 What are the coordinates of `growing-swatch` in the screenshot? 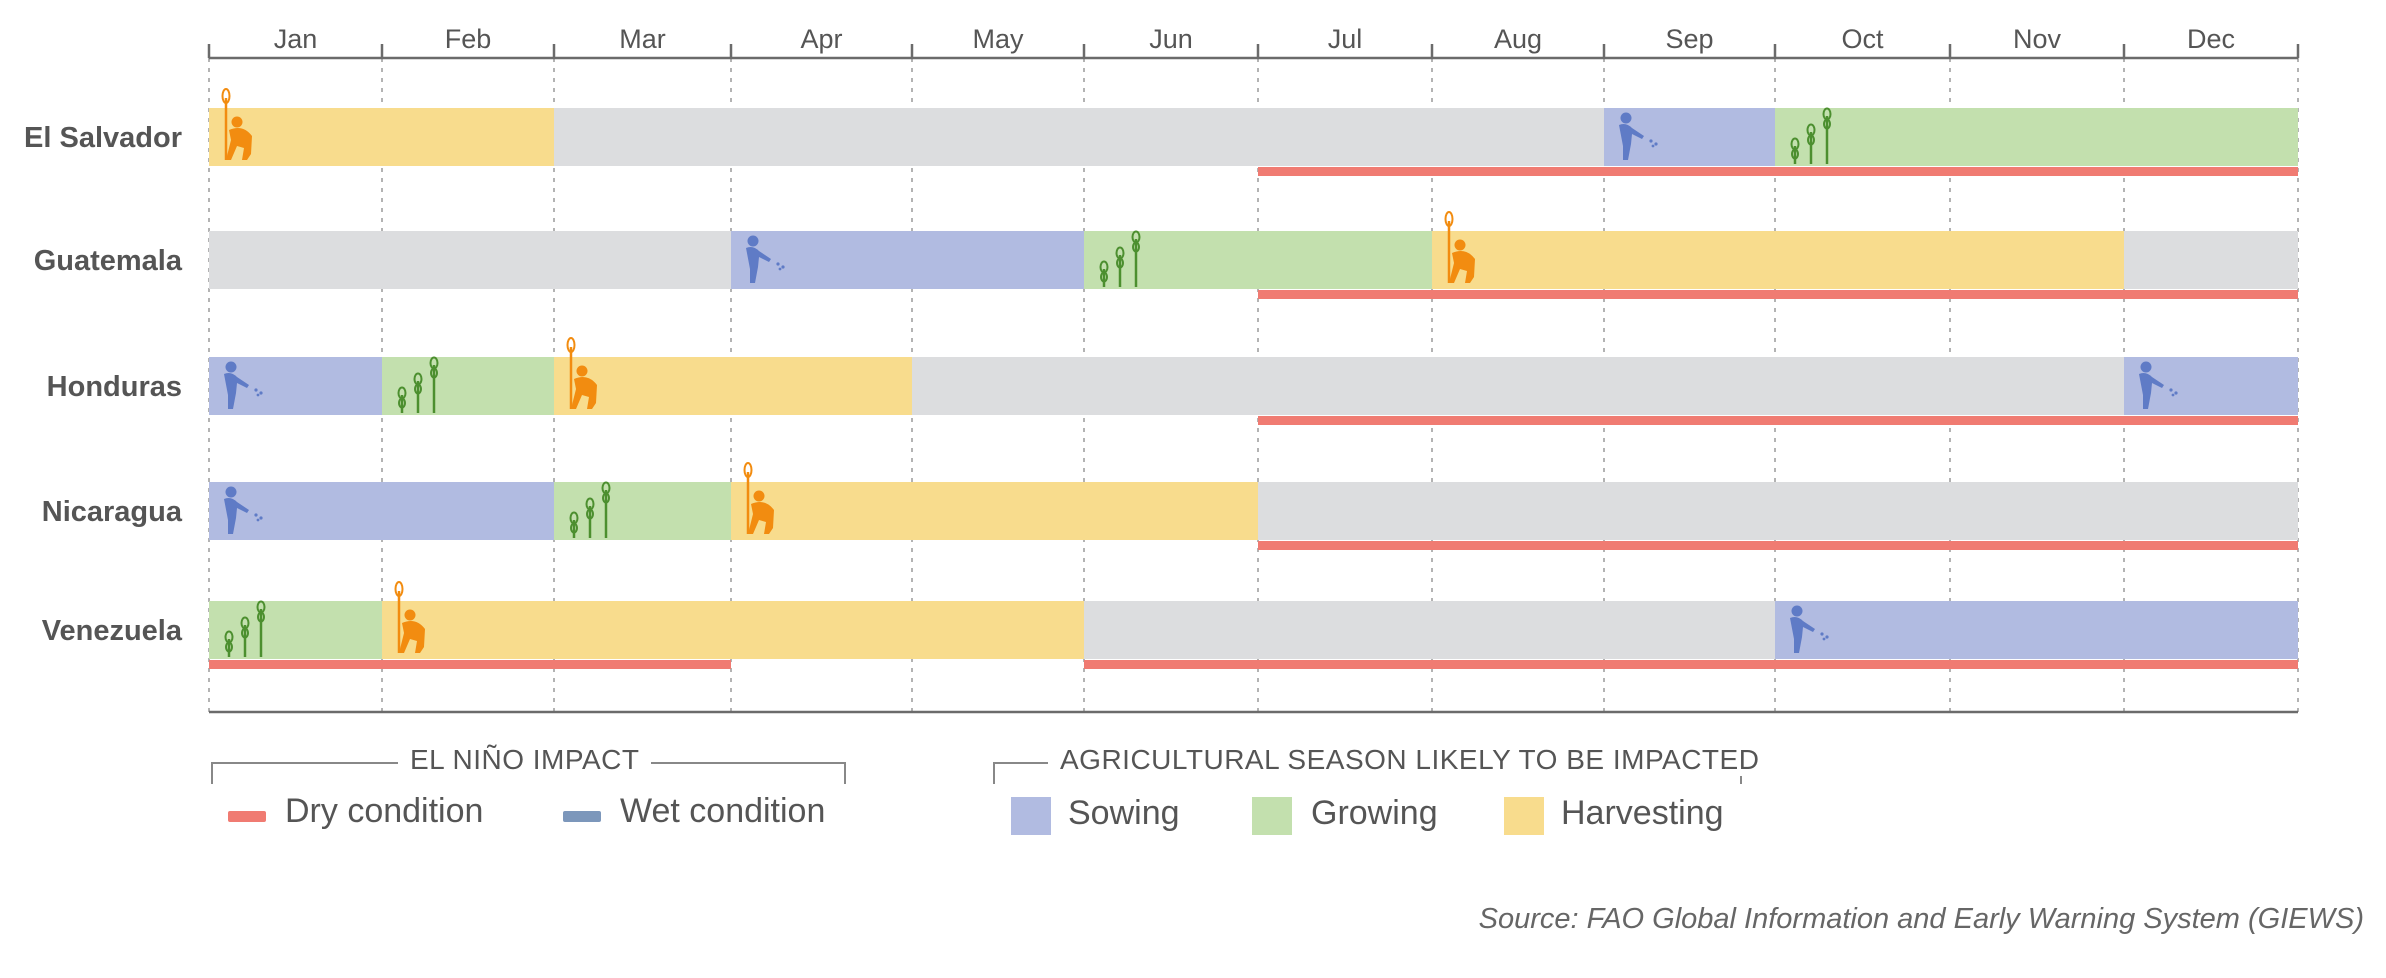 It's located at (1272, 816).